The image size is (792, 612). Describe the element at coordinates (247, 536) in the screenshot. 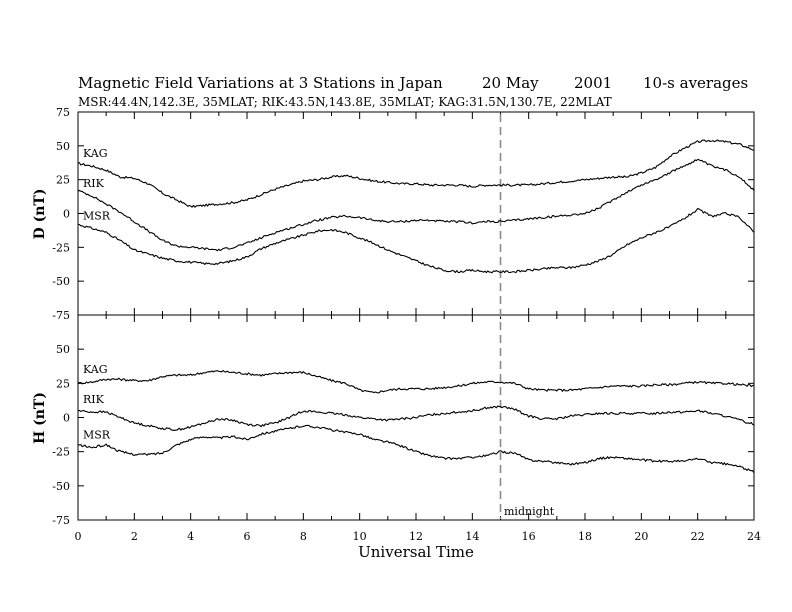

I see `x-tick-label: 6` at that location.